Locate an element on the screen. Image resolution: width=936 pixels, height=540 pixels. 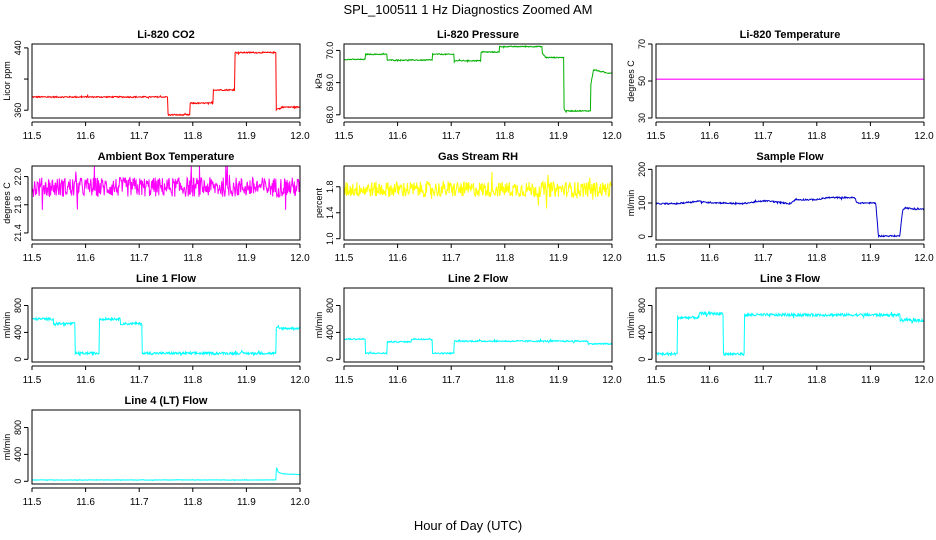
plot-frame-line-1-flow is located at coordinates (166, 325).